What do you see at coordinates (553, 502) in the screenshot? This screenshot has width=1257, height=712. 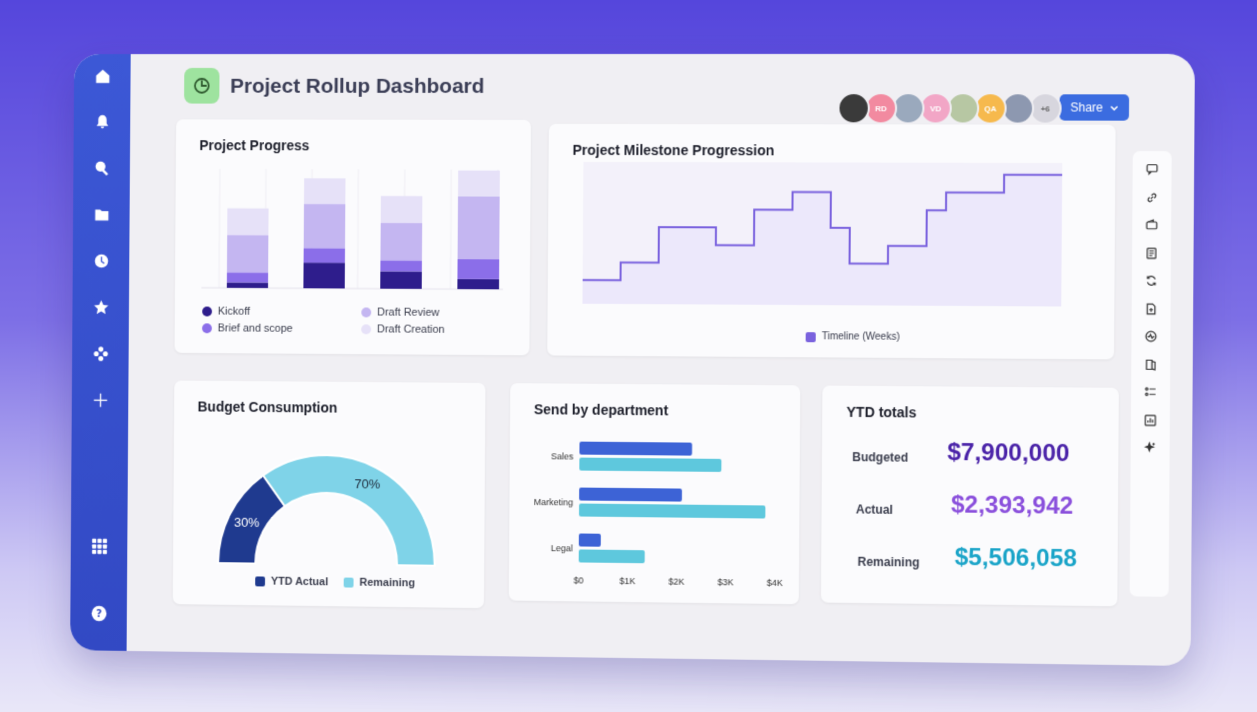 I see `category-label: Marketing` at bounding box center [553, 502].